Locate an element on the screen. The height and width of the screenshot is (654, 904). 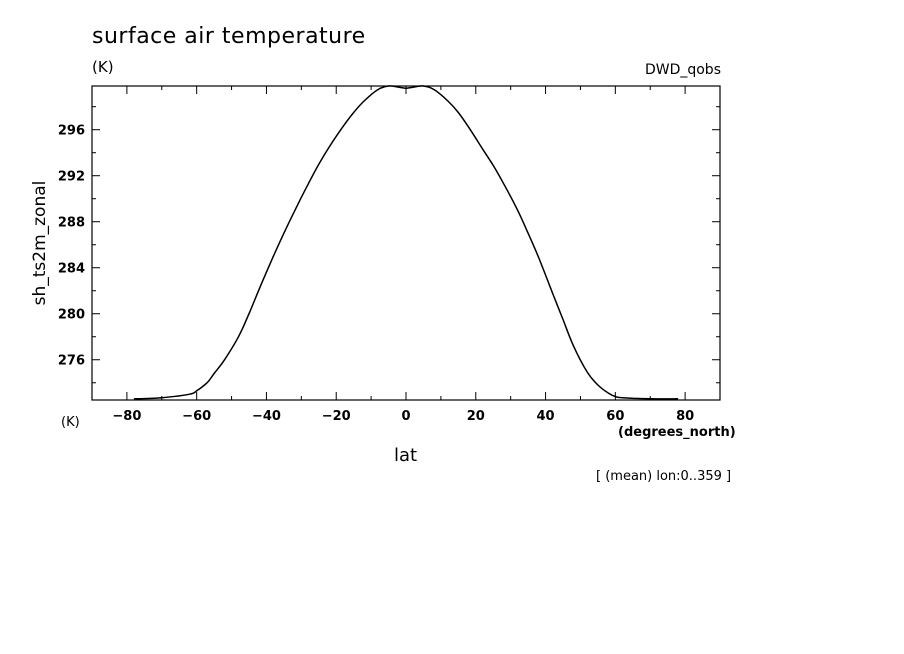
x-tick-label: 20 is located at coordinates (476, 416).